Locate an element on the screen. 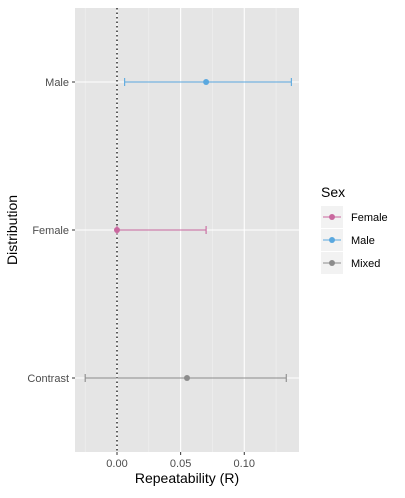  x-tick-label: 0.05 is located at coordinates (180, 464).